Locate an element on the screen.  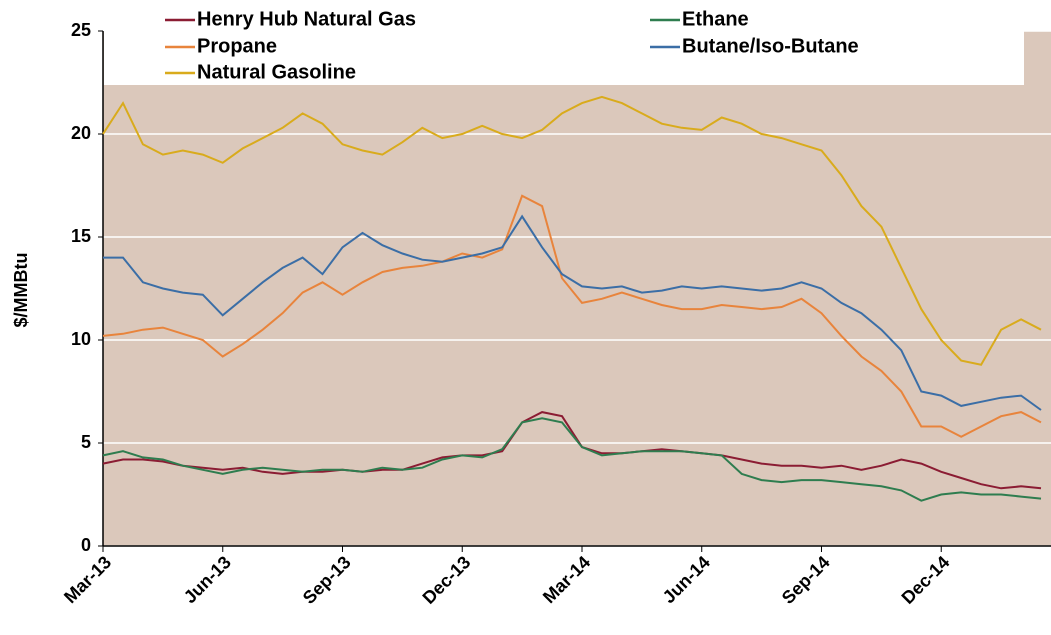
x-tick-label: Dec-13 is located at coordinates (447, 580).